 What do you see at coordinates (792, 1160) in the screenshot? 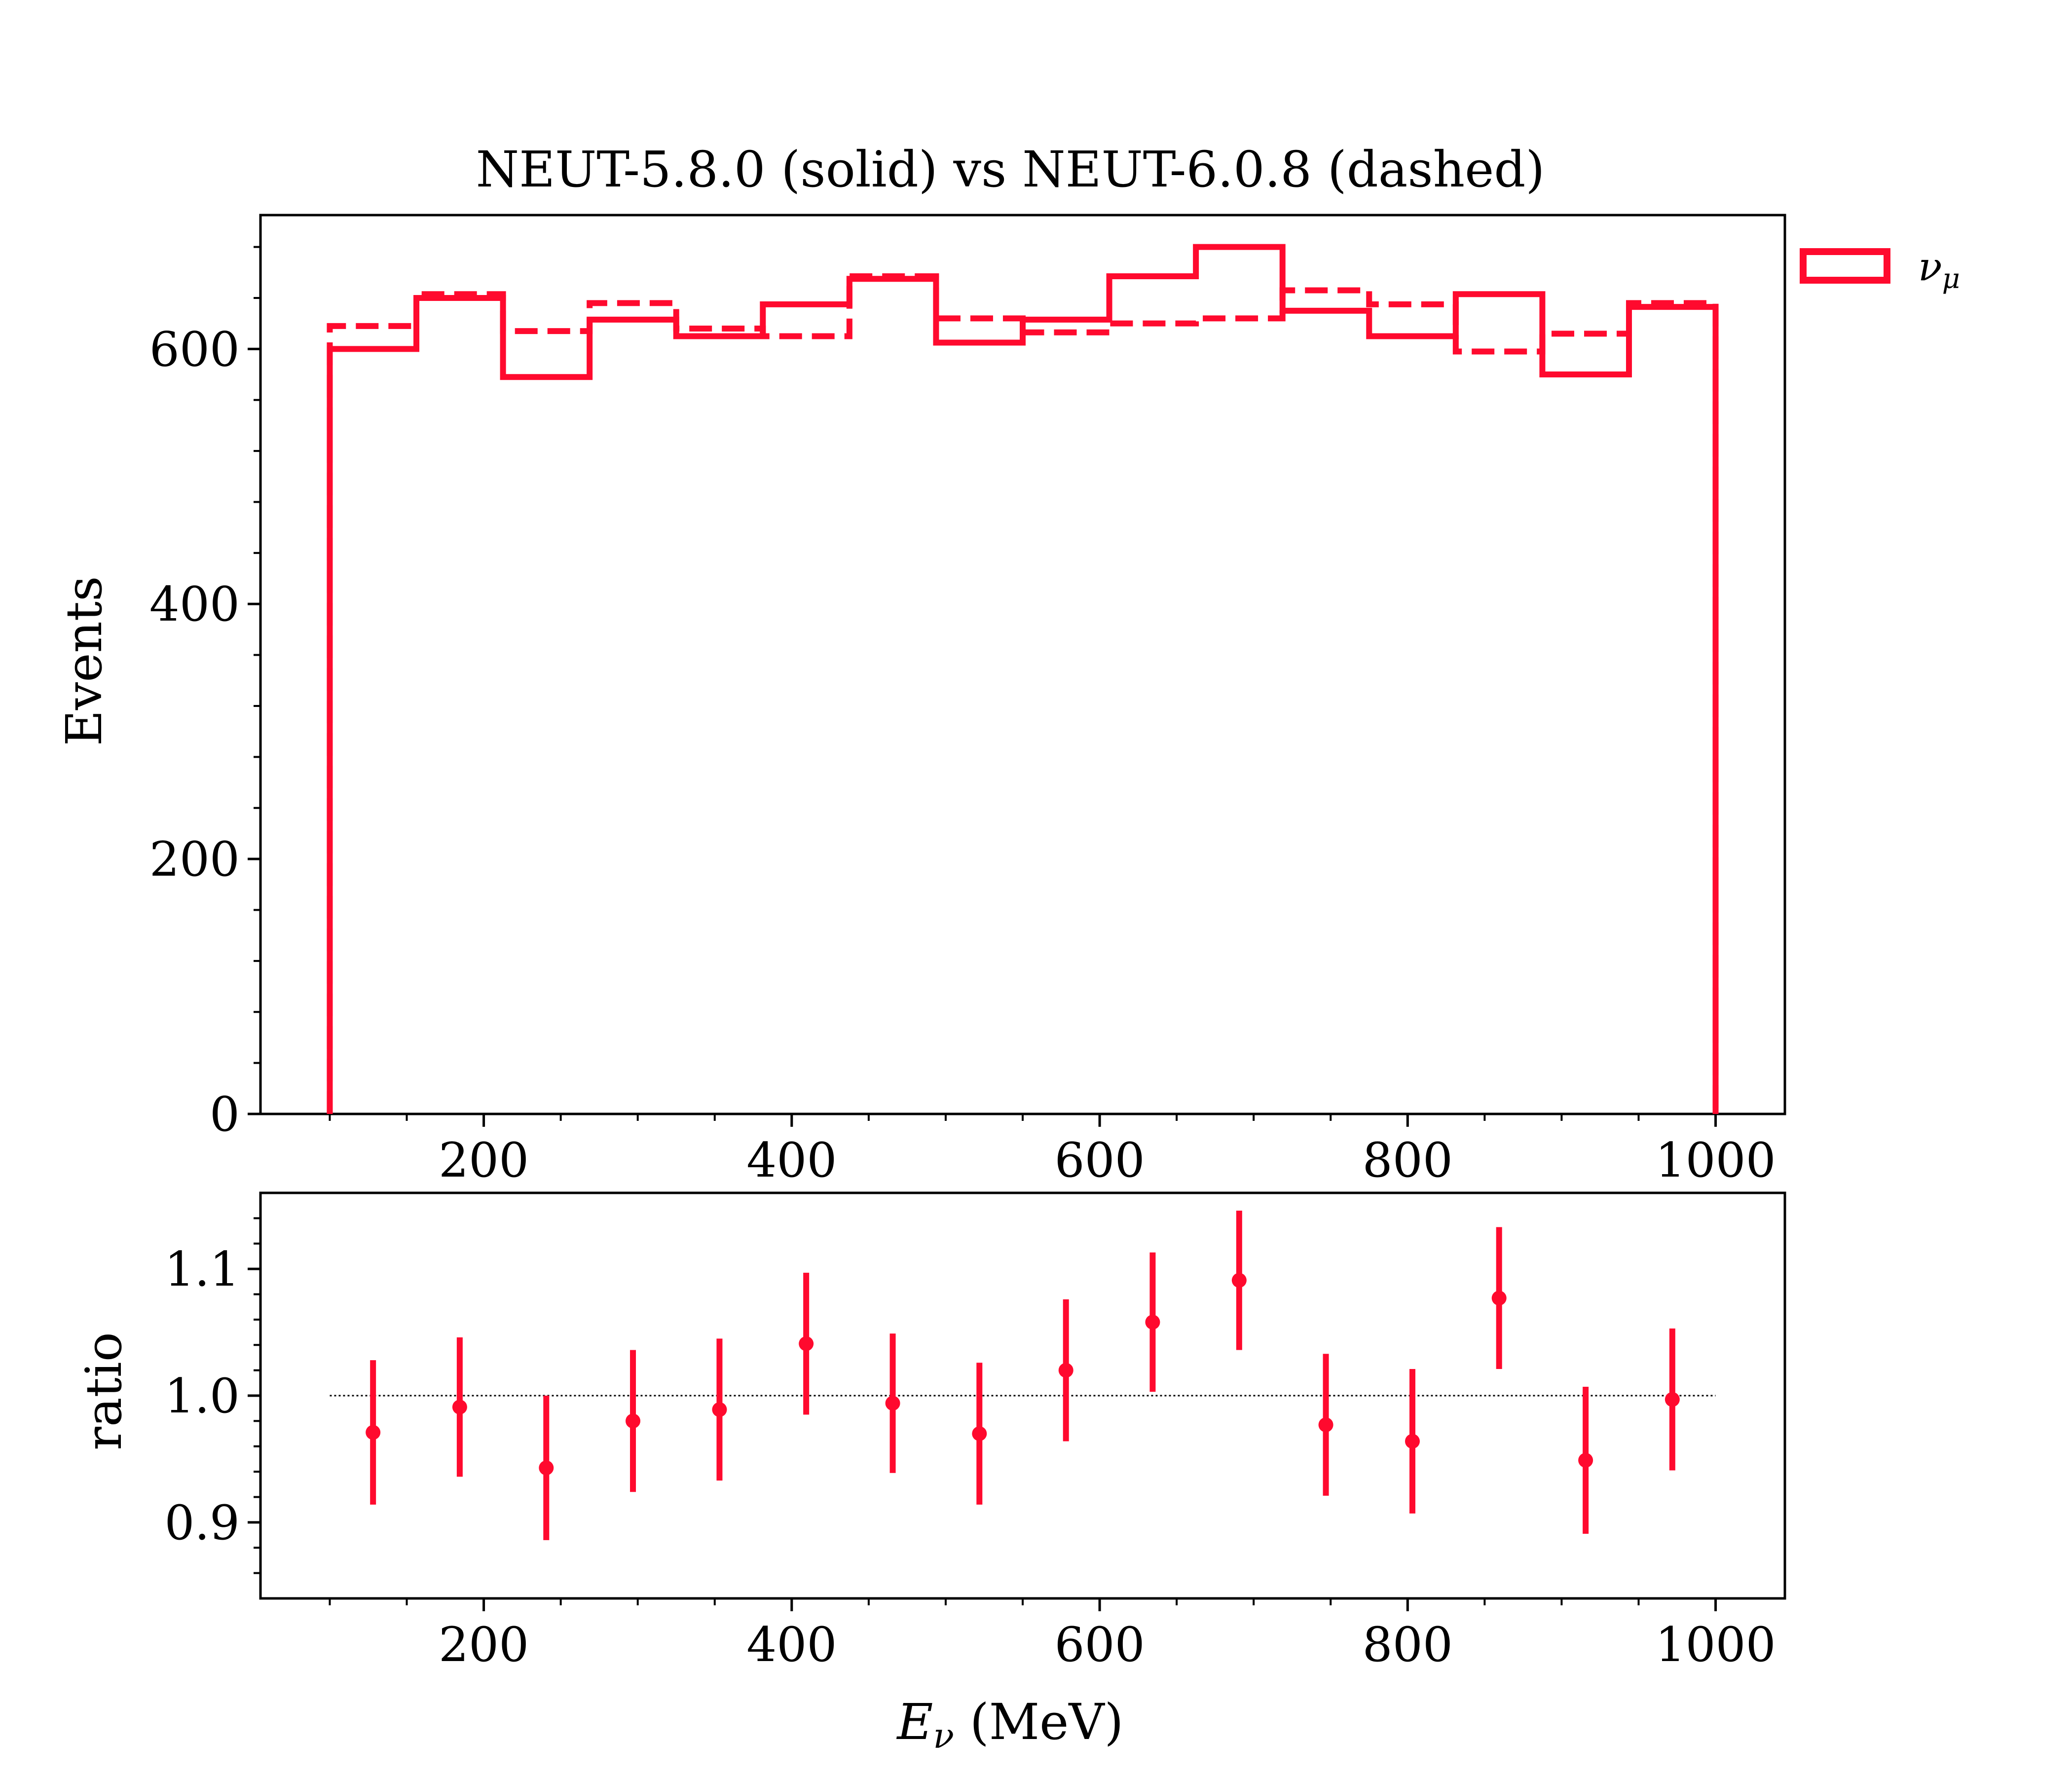
I see `x-tick-label: 400` at bounding box center [792, 1160].